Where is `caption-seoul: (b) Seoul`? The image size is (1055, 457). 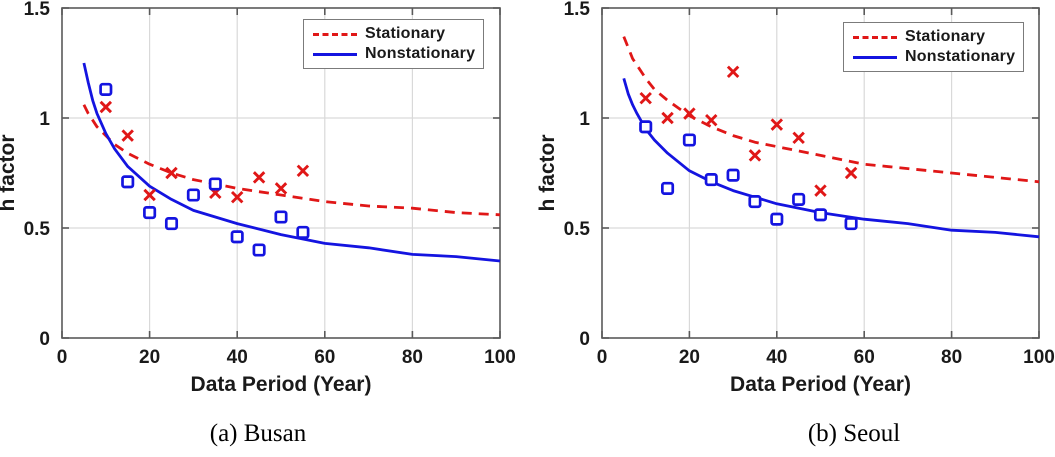
caption-seoul: (b) Seoul is located at coordinates (854, 433).